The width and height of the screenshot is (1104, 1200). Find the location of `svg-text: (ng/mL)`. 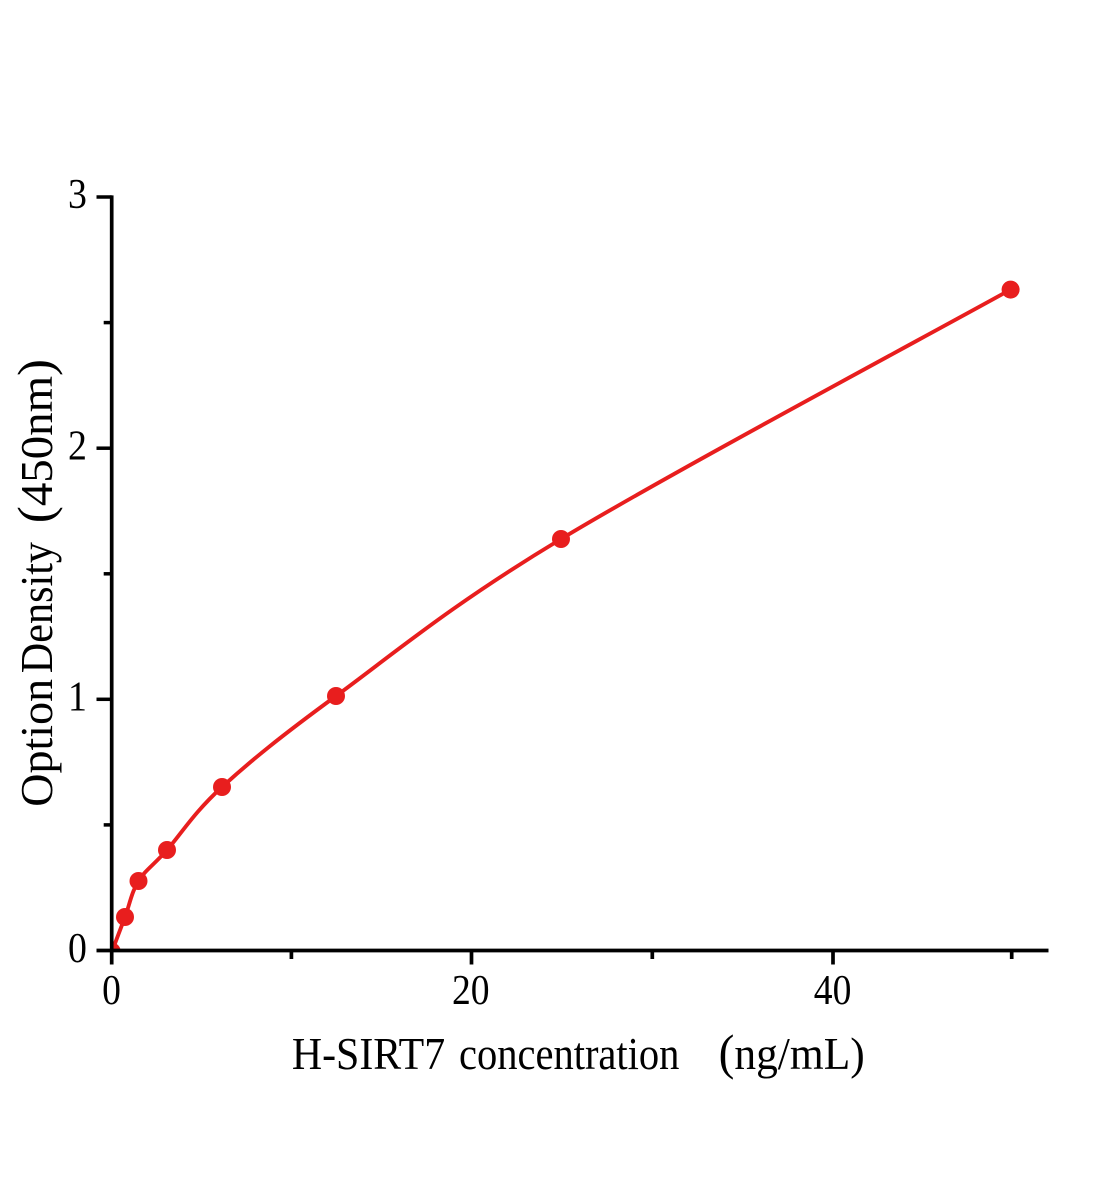

svg-text: (ng/mL) is located at coordinates (792, 1053).